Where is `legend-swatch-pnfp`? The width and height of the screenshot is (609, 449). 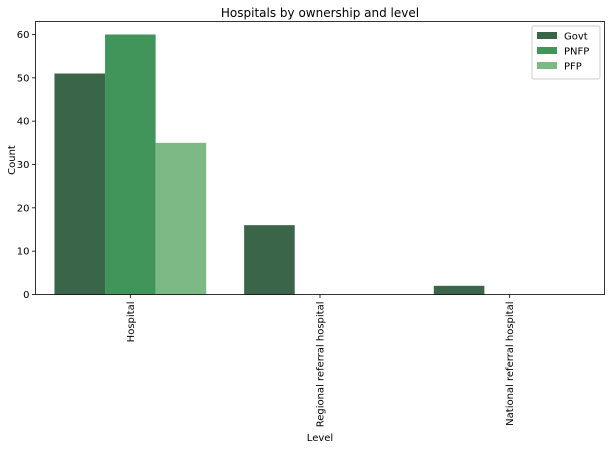 legend-swatch-pnfp is located at coordinates (547, 50).